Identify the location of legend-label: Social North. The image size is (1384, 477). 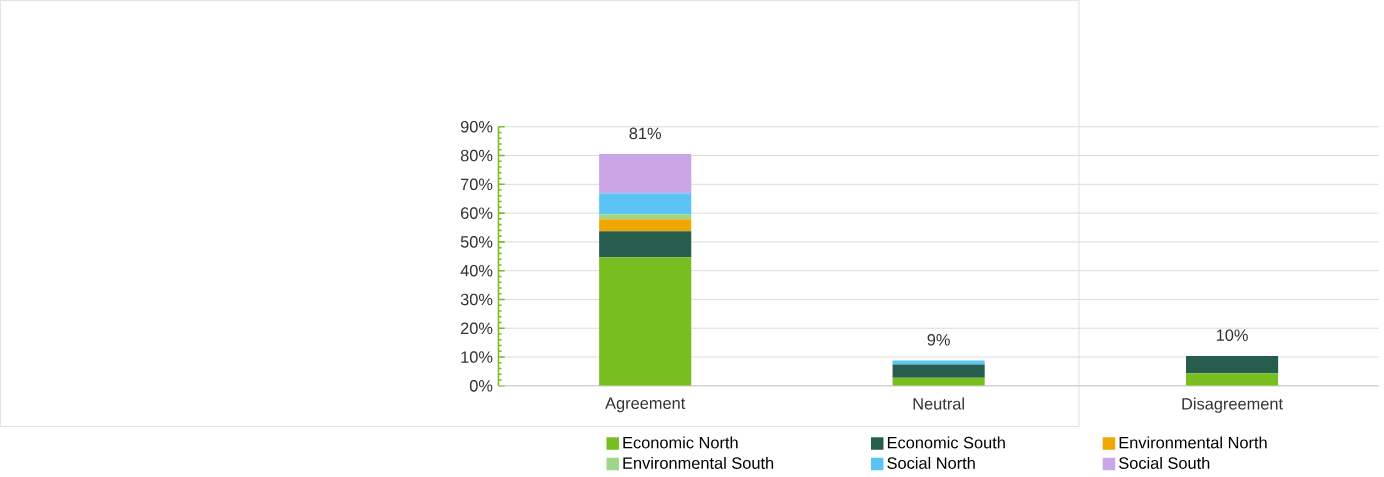
(931, 462).